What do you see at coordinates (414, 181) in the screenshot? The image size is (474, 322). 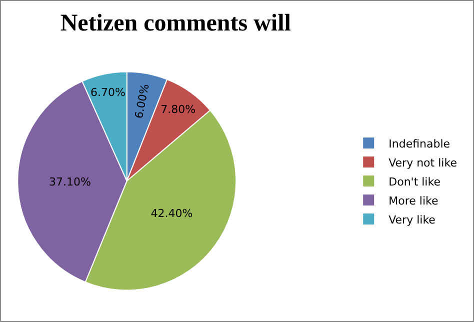 I see `legend-label: Don't like` at bounding box center [414, 181].